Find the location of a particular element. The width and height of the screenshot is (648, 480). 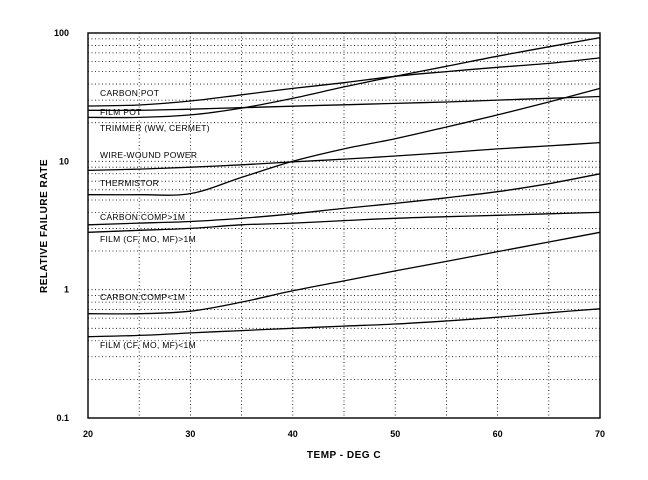

x-tick-label: 50 is located at coordinates (395, 434).